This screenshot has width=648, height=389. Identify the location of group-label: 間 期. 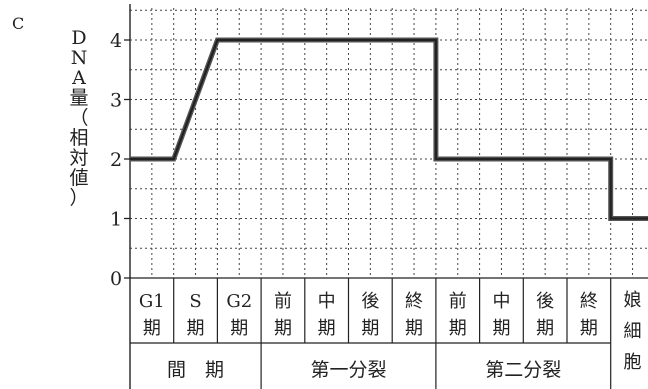
(195, 370).